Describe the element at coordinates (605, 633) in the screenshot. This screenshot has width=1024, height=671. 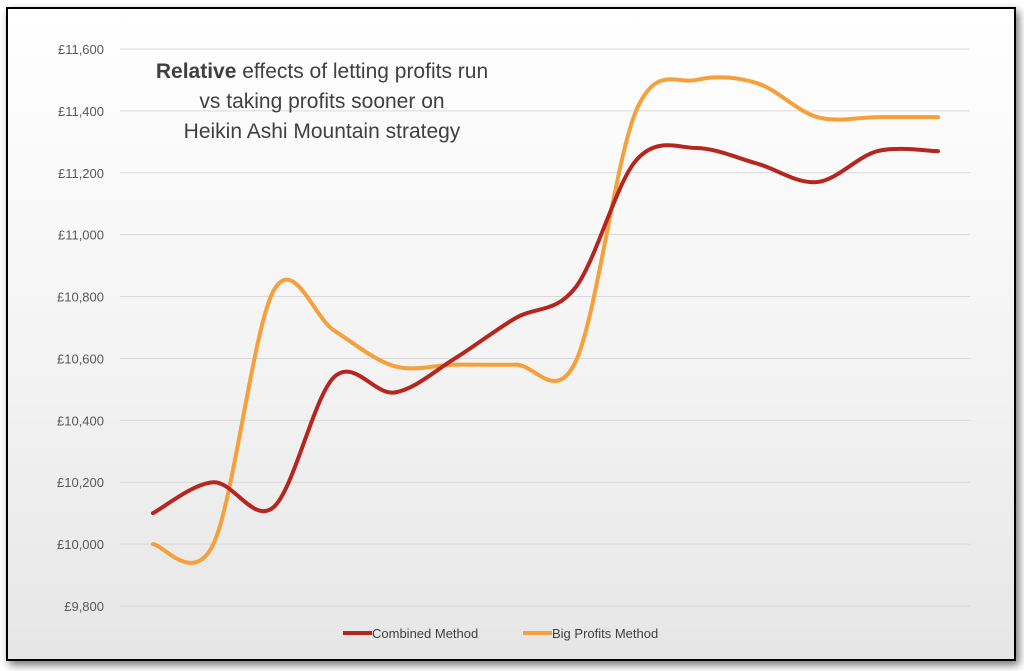
I see `legend-label-big-profits: Big Profits Method` at that location.